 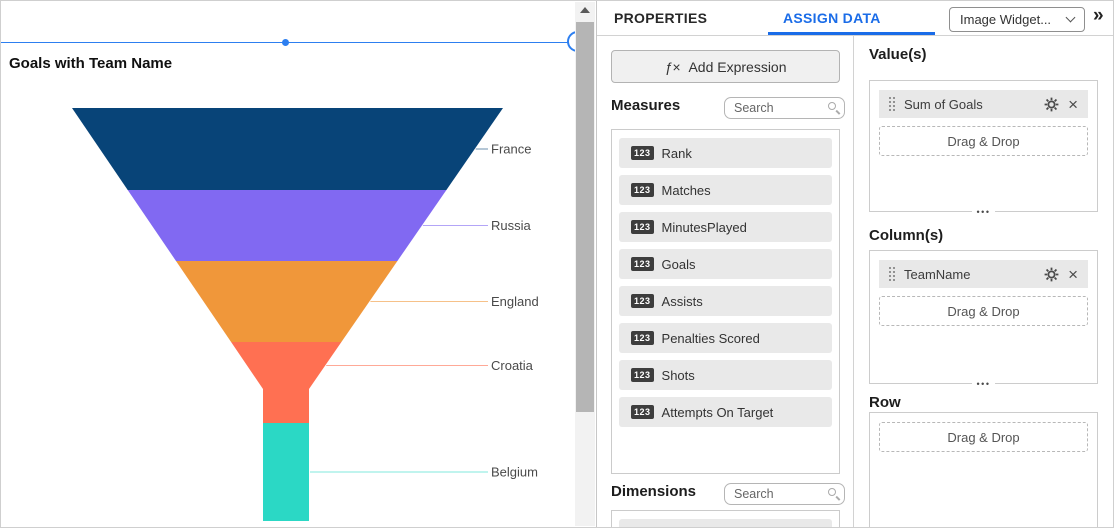 I want to click on measure-item: 123 Penalties Scored, so click(x=725, y=338).